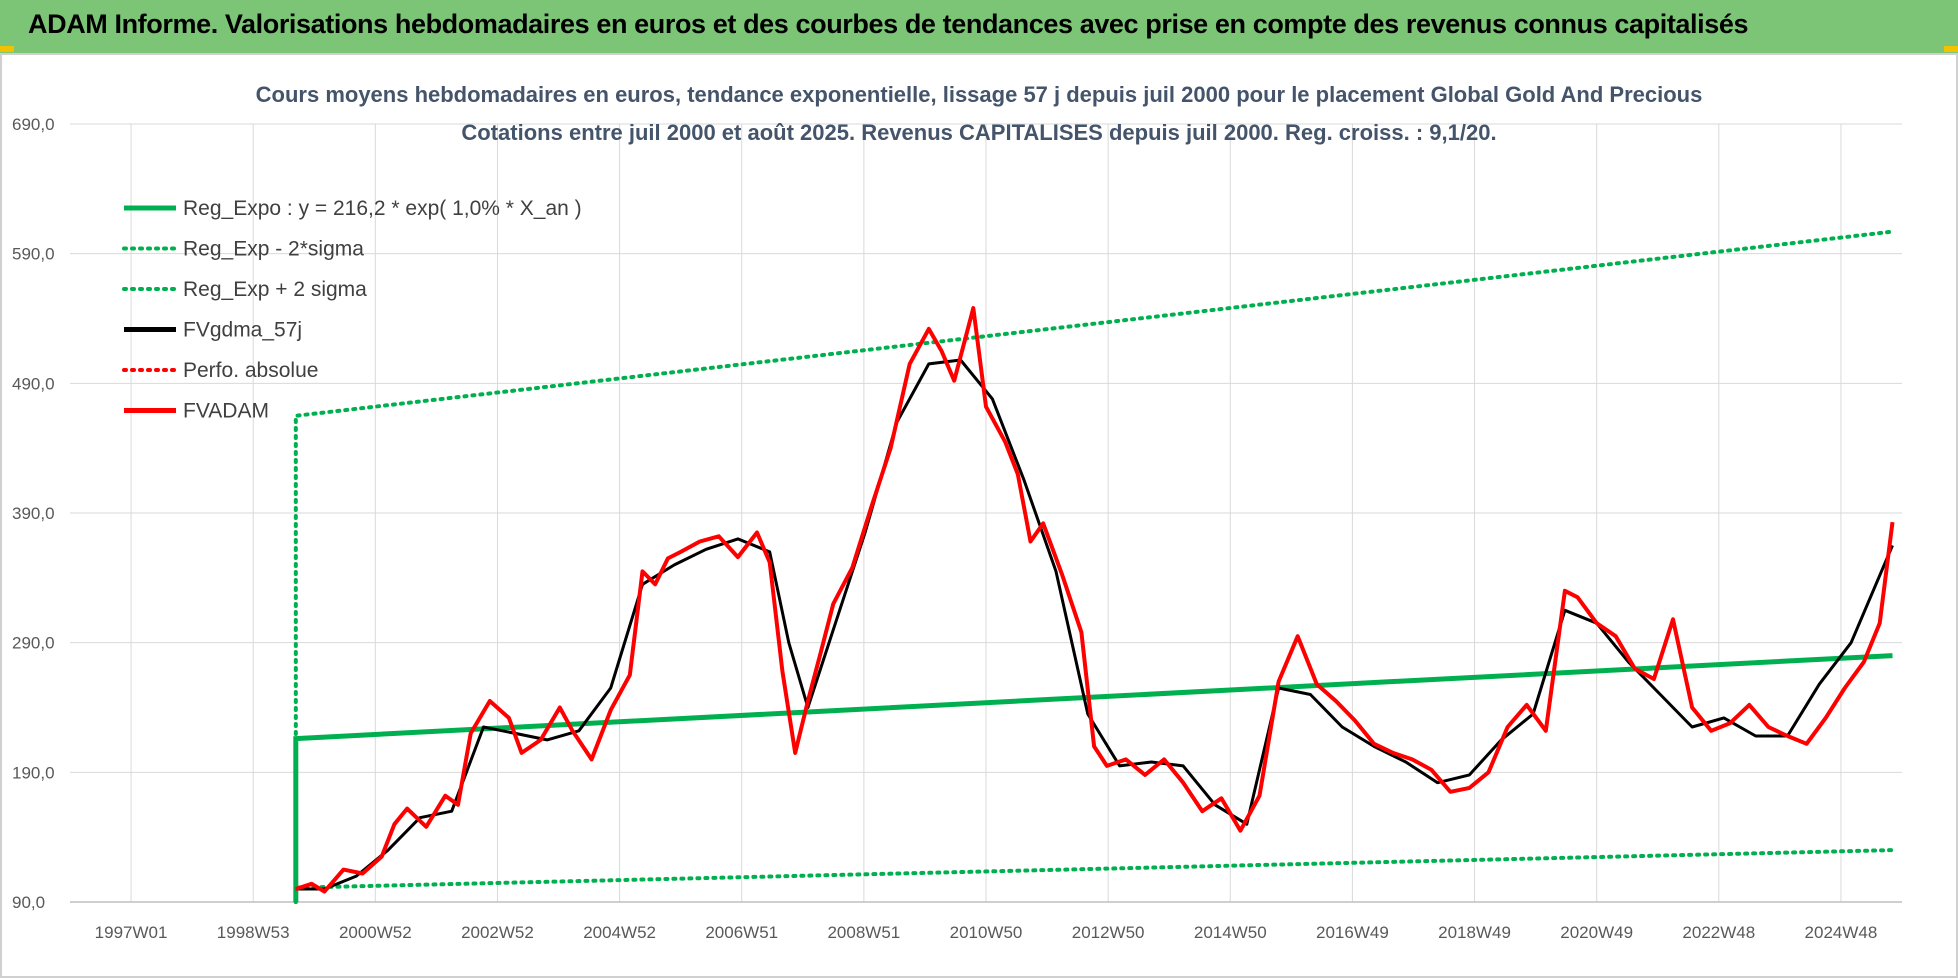 The width and height of the screenshot is (1958, 978). Describe the element at coordinates (33, 513) in the screenshot. I see `y-tick-label: 390,0` at that location.